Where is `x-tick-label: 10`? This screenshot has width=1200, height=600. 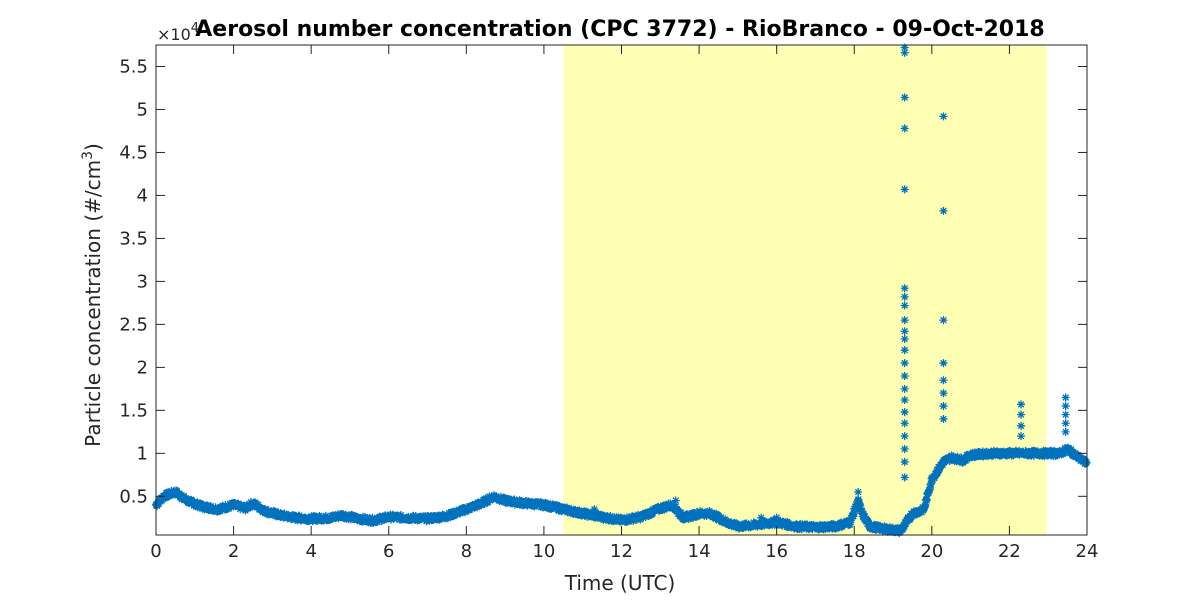
x-tick-label: 10 is located at coordinates (543, 551).